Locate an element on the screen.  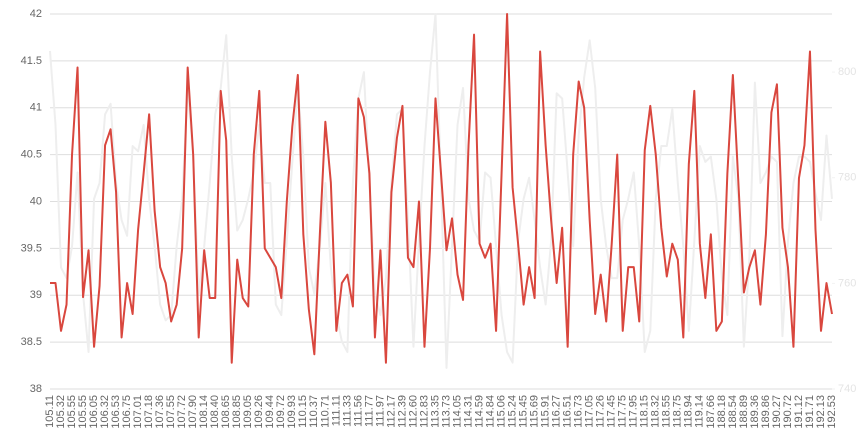
x-tick-label: 116.27 is located at coordinates (557, 411).